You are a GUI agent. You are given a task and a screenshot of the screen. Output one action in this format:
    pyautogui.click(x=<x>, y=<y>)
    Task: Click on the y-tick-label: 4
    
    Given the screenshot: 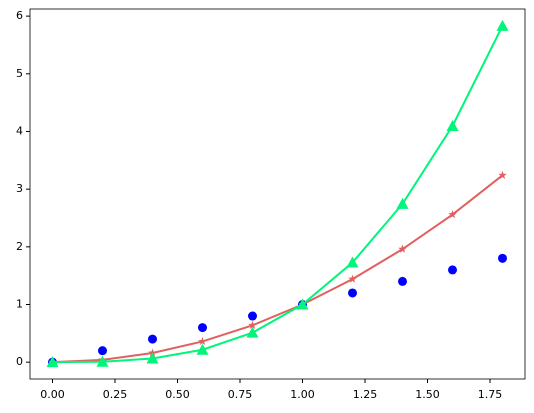 What is the action you would take?
    pyautogui.click(x=19, y=130)
    